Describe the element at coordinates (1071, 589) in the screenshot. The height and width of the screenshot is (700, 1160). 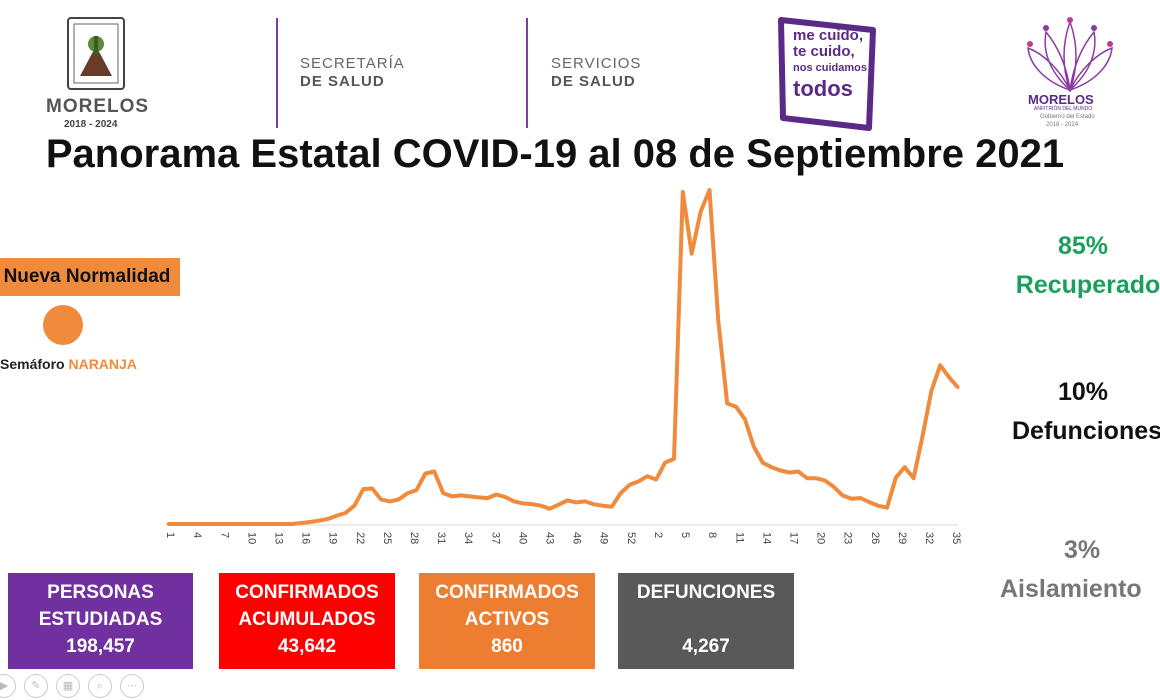
I see `isolation-label: Aislamiento` at that location.